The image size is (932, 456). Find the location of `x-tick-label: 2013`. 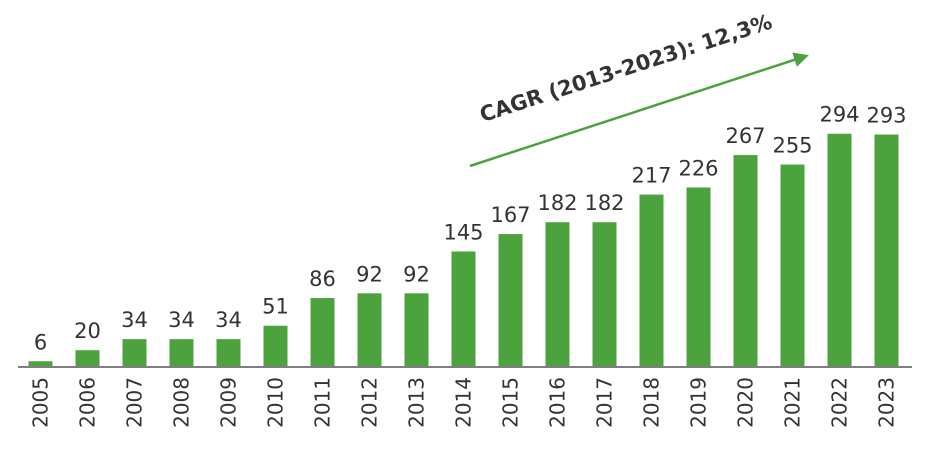

x-tick-label: 2013 is located at coordinates (417, 402).